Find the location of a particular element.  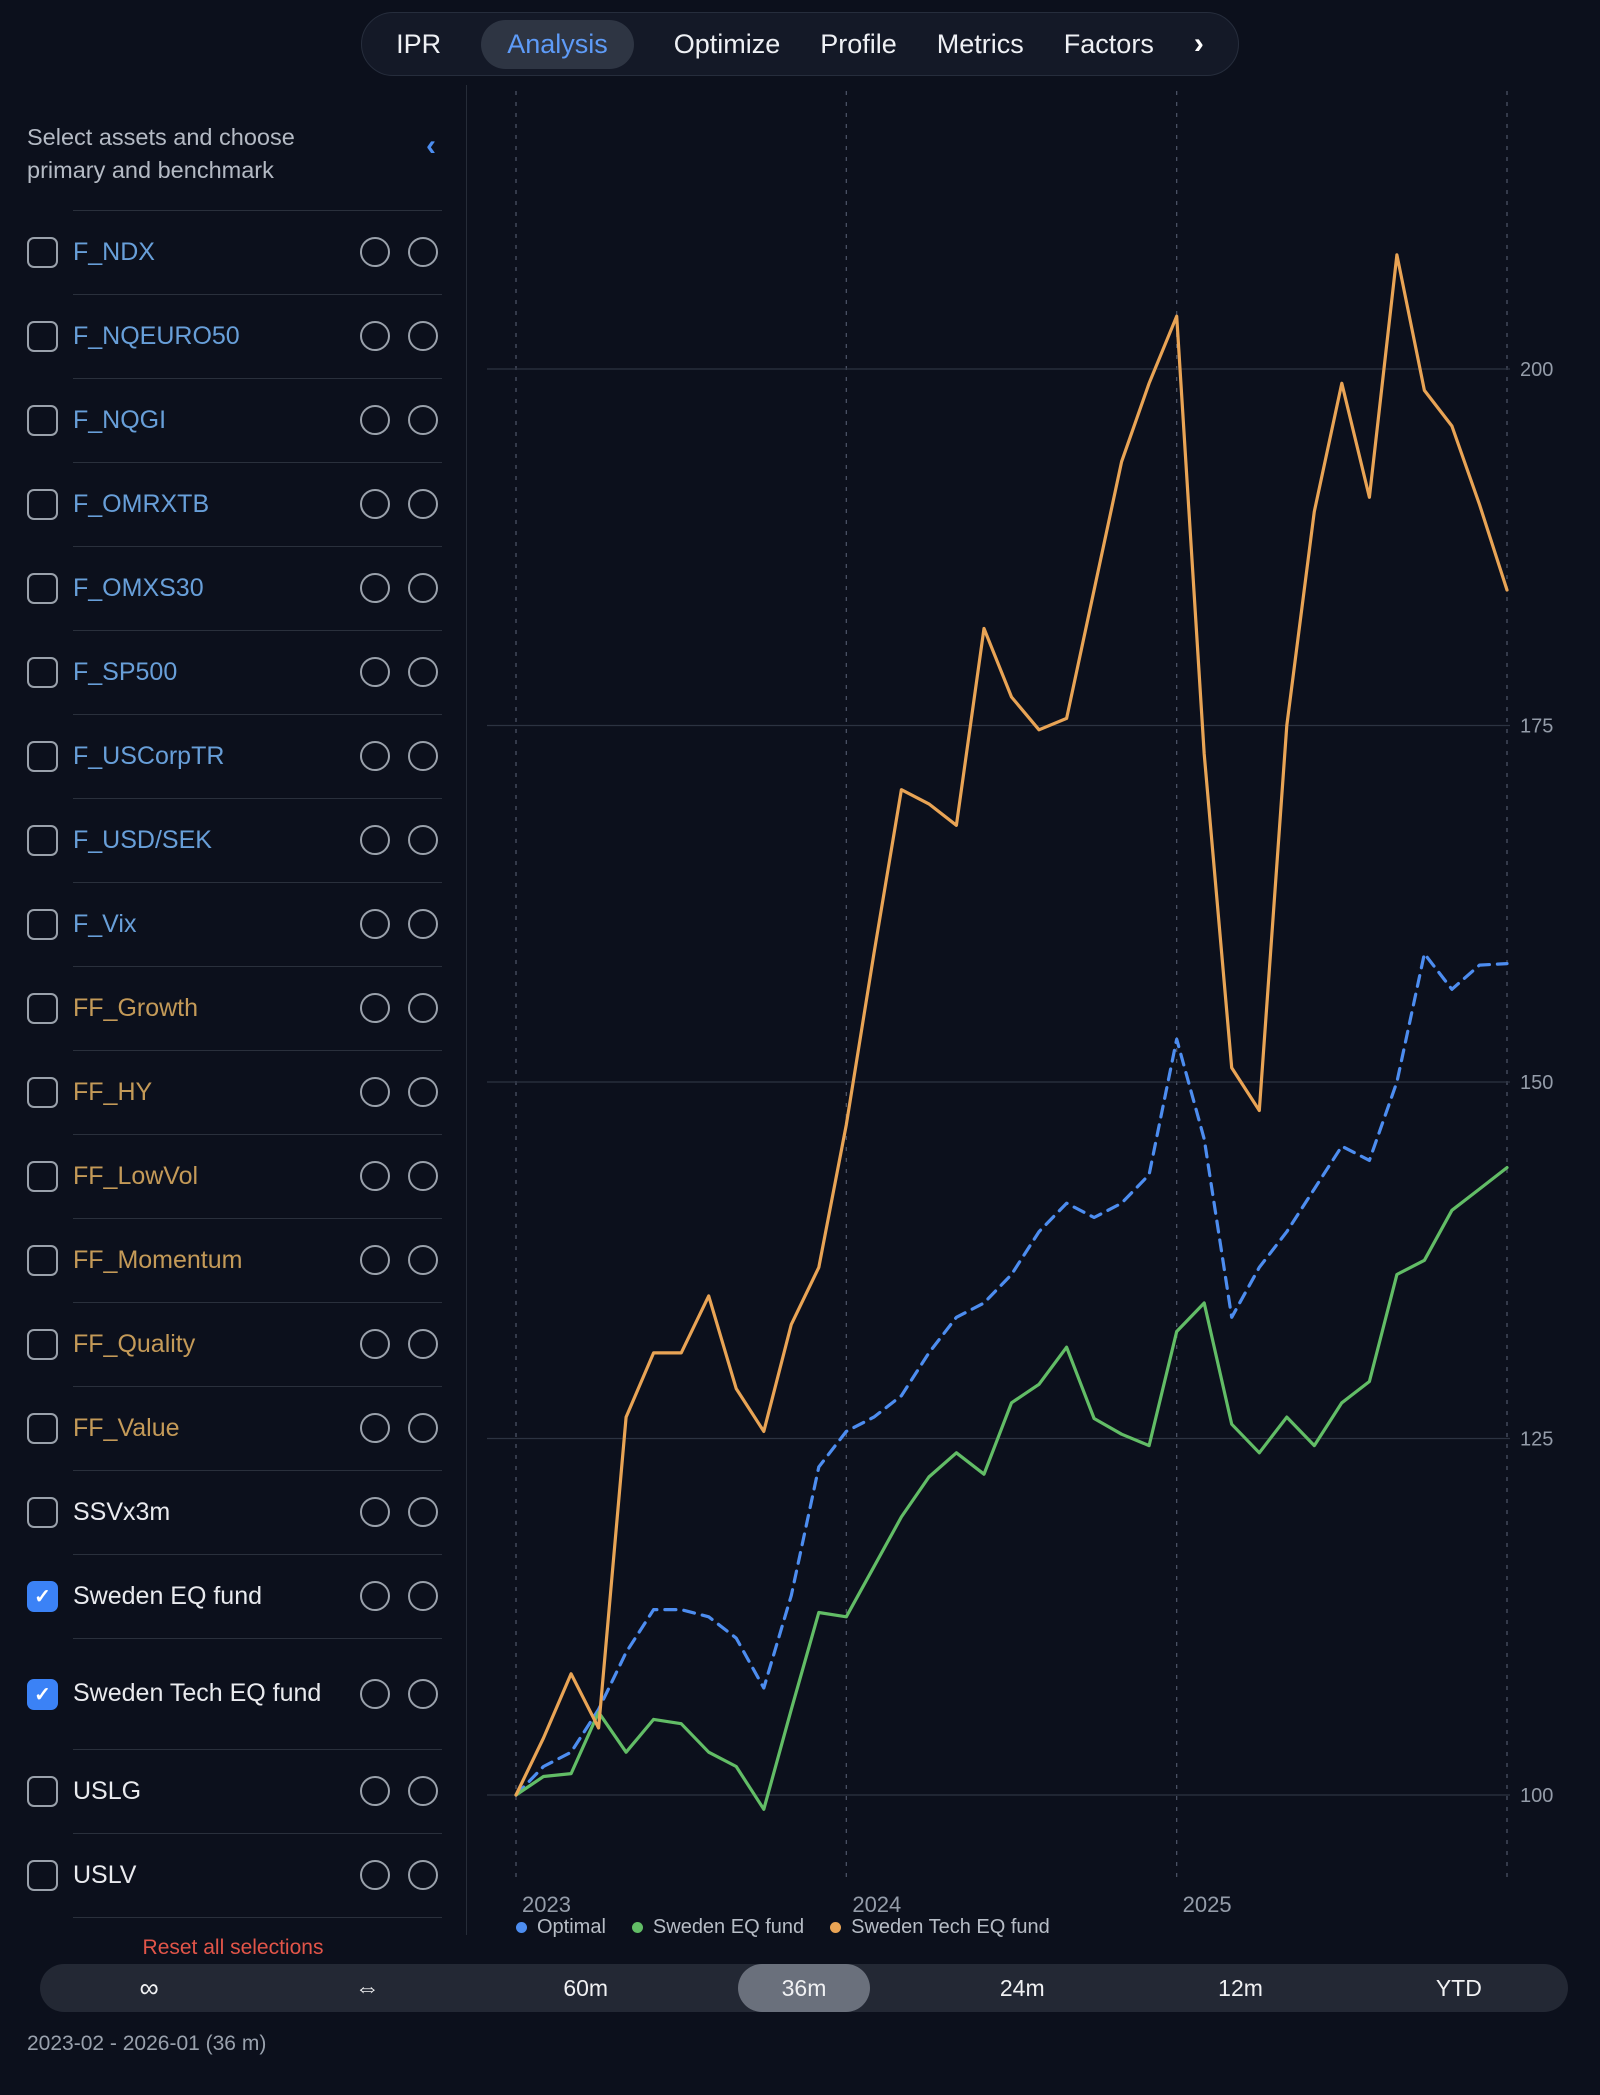

nav-tab-ipr: IPR is located at coordinates (419, 43).